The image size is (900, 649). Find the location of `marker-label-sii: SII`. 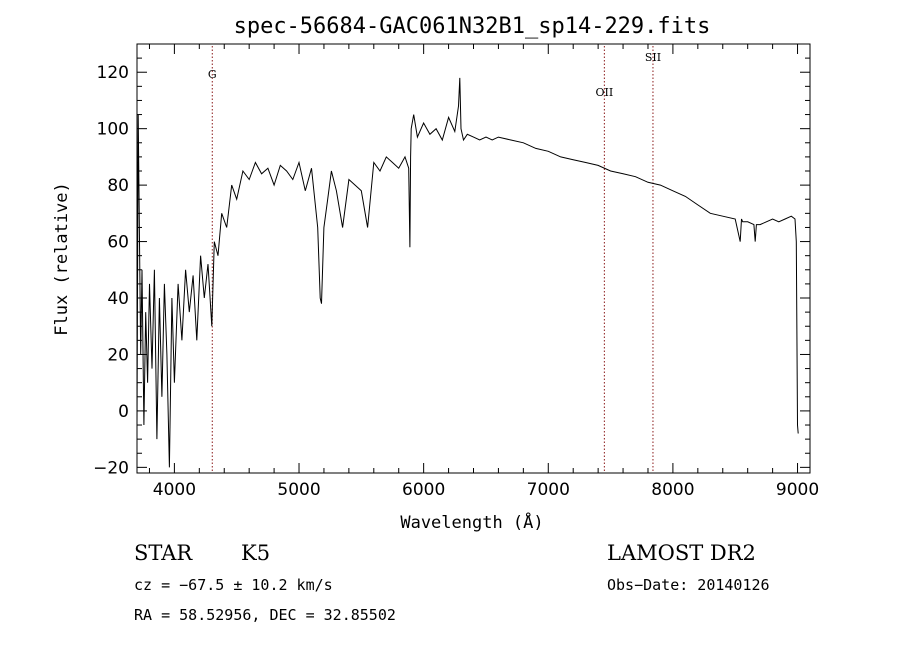

marker-label-sii: SII is located at coordinates (653, 57).